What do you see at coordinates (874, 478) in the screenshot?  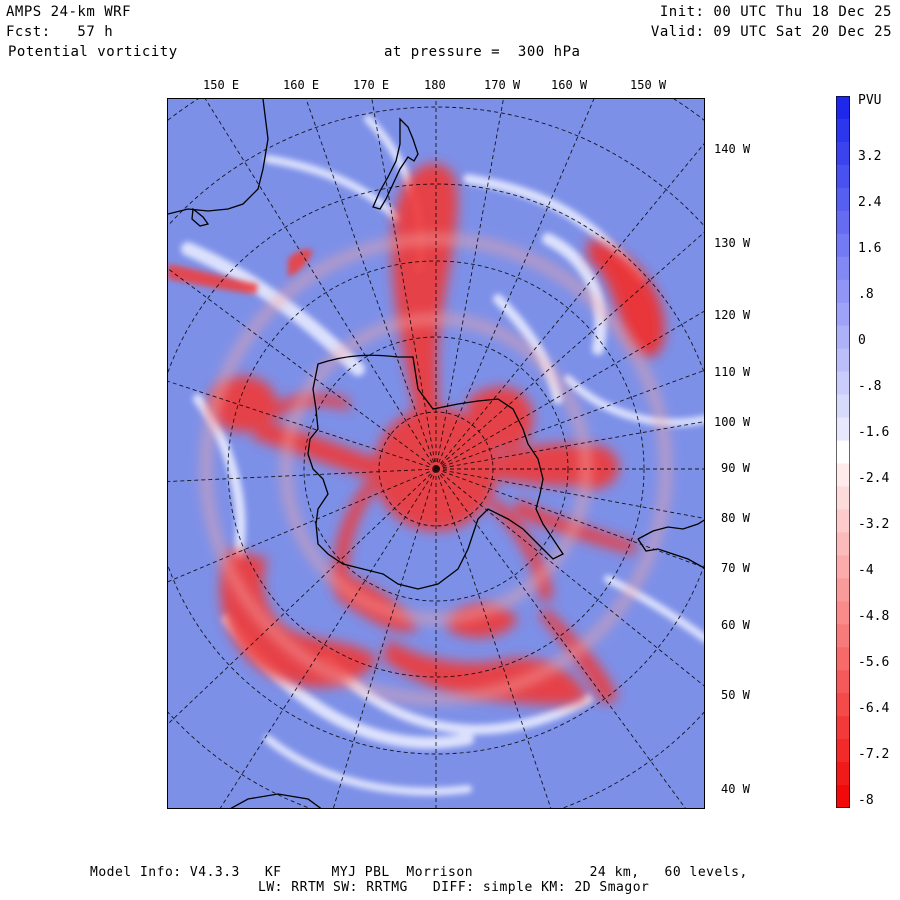 I see `colorbar-label: -2.4` at bounding box center [874, 478].